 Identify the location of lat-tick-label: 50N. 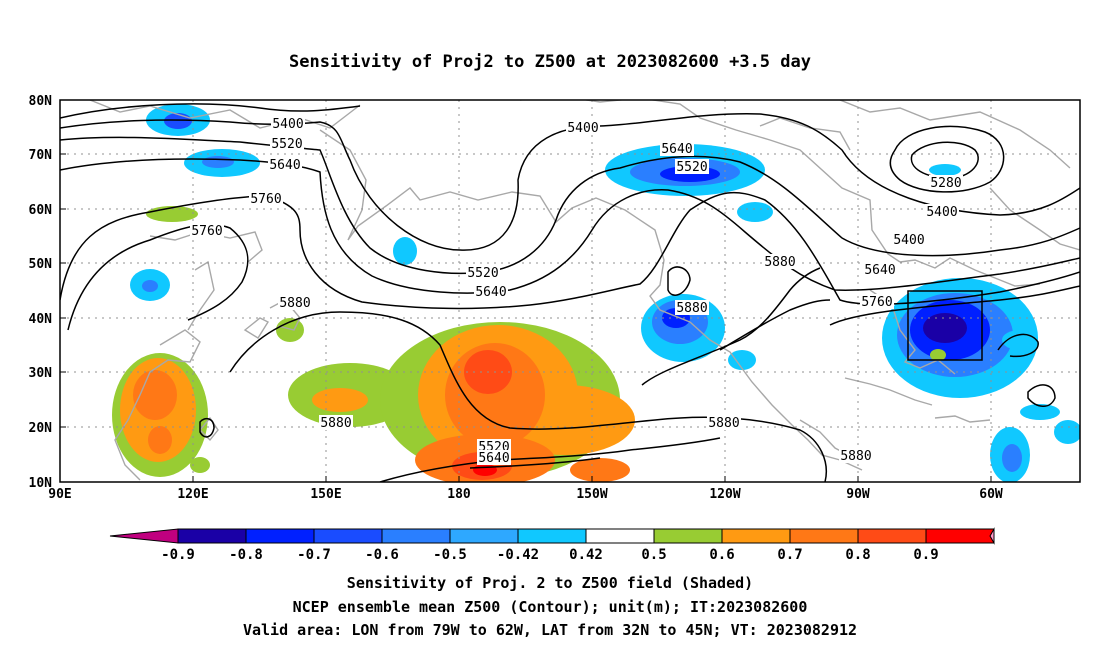
(41, 264).